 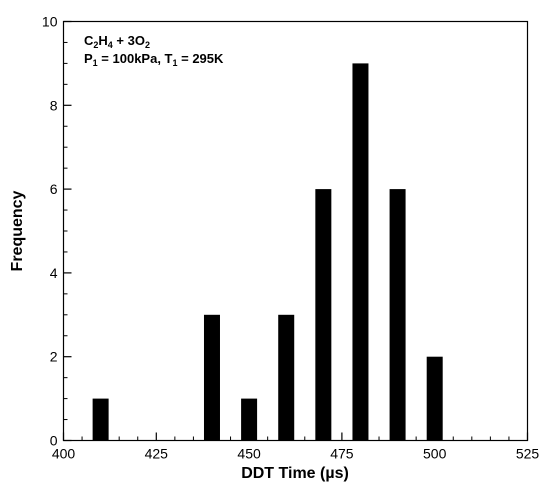 I want to click on y-tick-label: 8, so click(x=54, y=105).